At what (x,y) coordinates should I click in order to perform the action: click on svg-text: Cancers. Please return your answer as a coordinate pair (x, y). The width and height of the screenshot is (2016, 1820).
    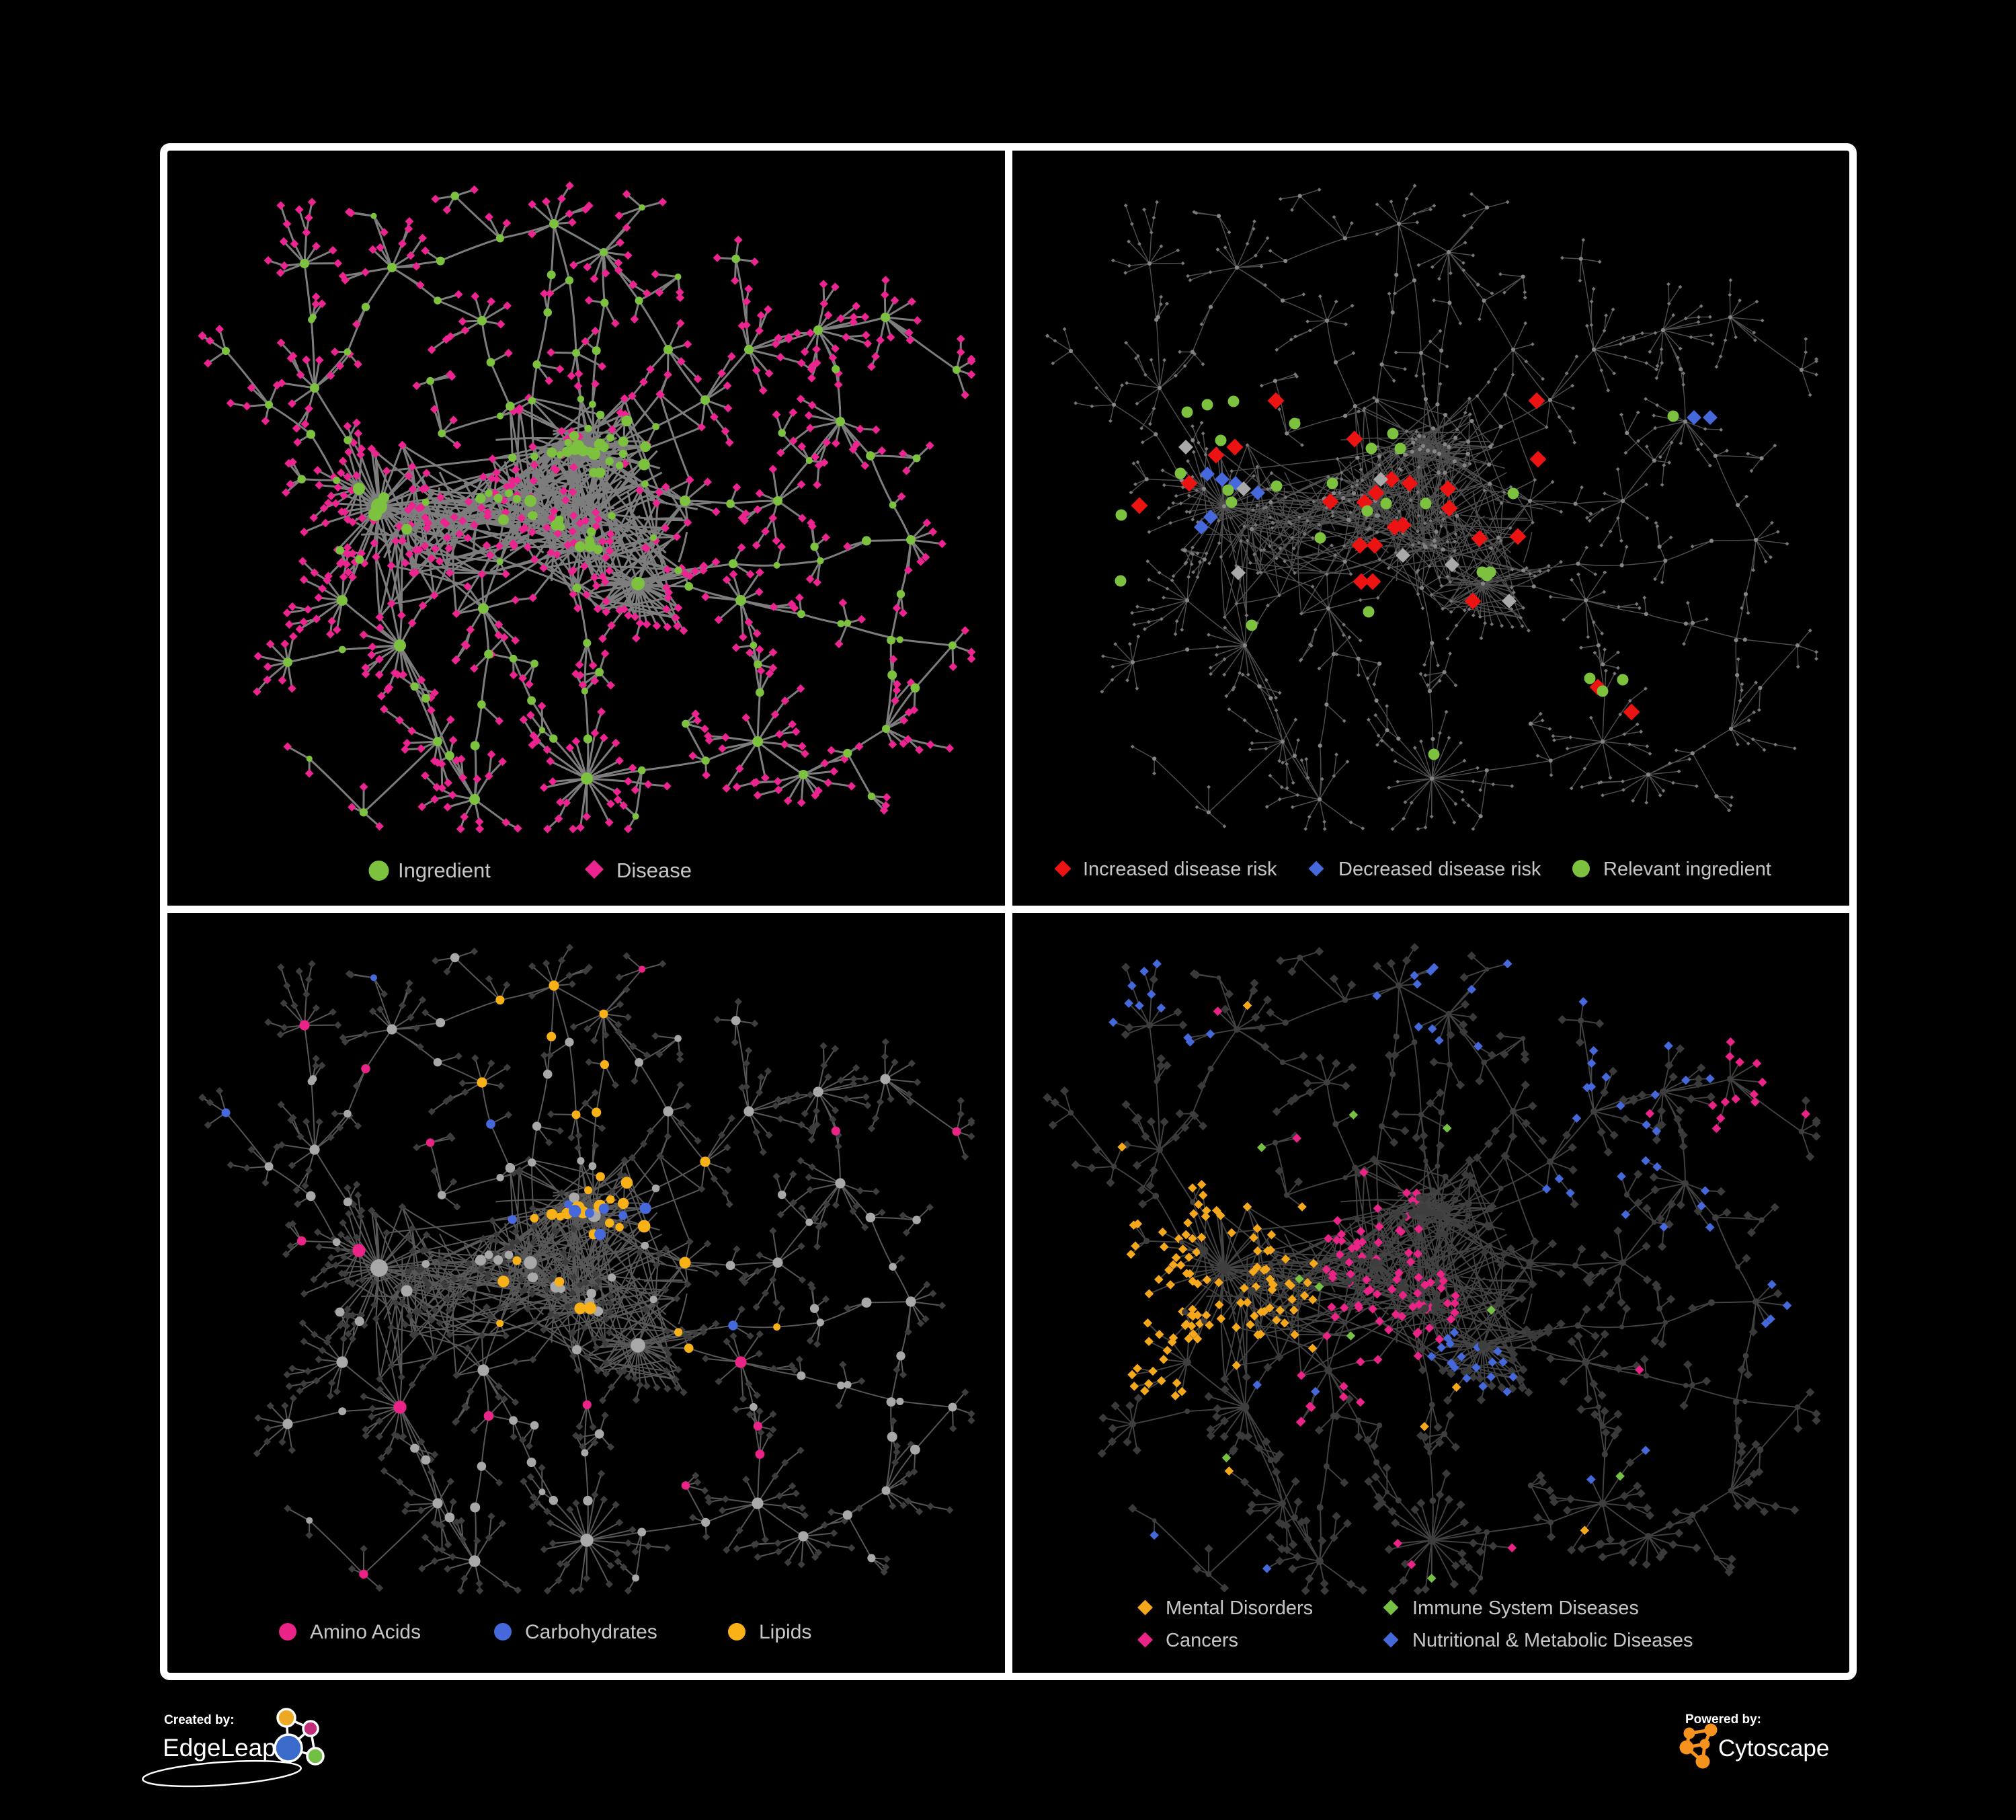
    Looking at the image, I should click on (1202, 1640).